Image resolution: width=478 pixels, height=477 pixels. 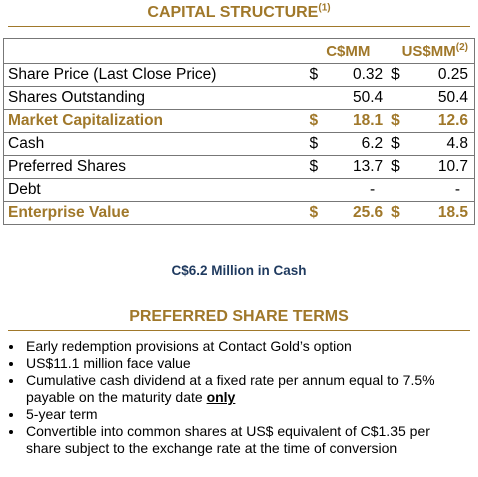 I want to click on col-usd-header: US$MM(2), so click(x=432, y=51).